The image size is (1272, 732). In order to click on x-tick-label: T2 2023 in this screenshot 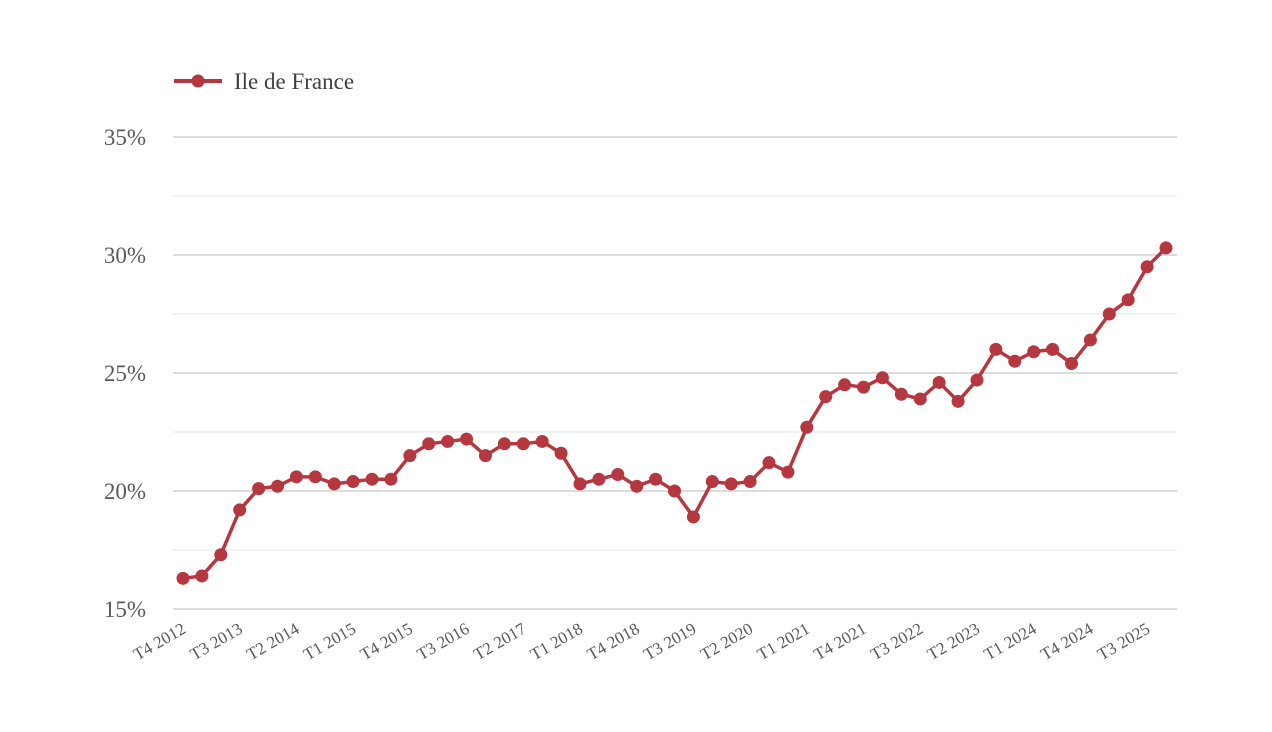, I will do `click(953, 641)`.